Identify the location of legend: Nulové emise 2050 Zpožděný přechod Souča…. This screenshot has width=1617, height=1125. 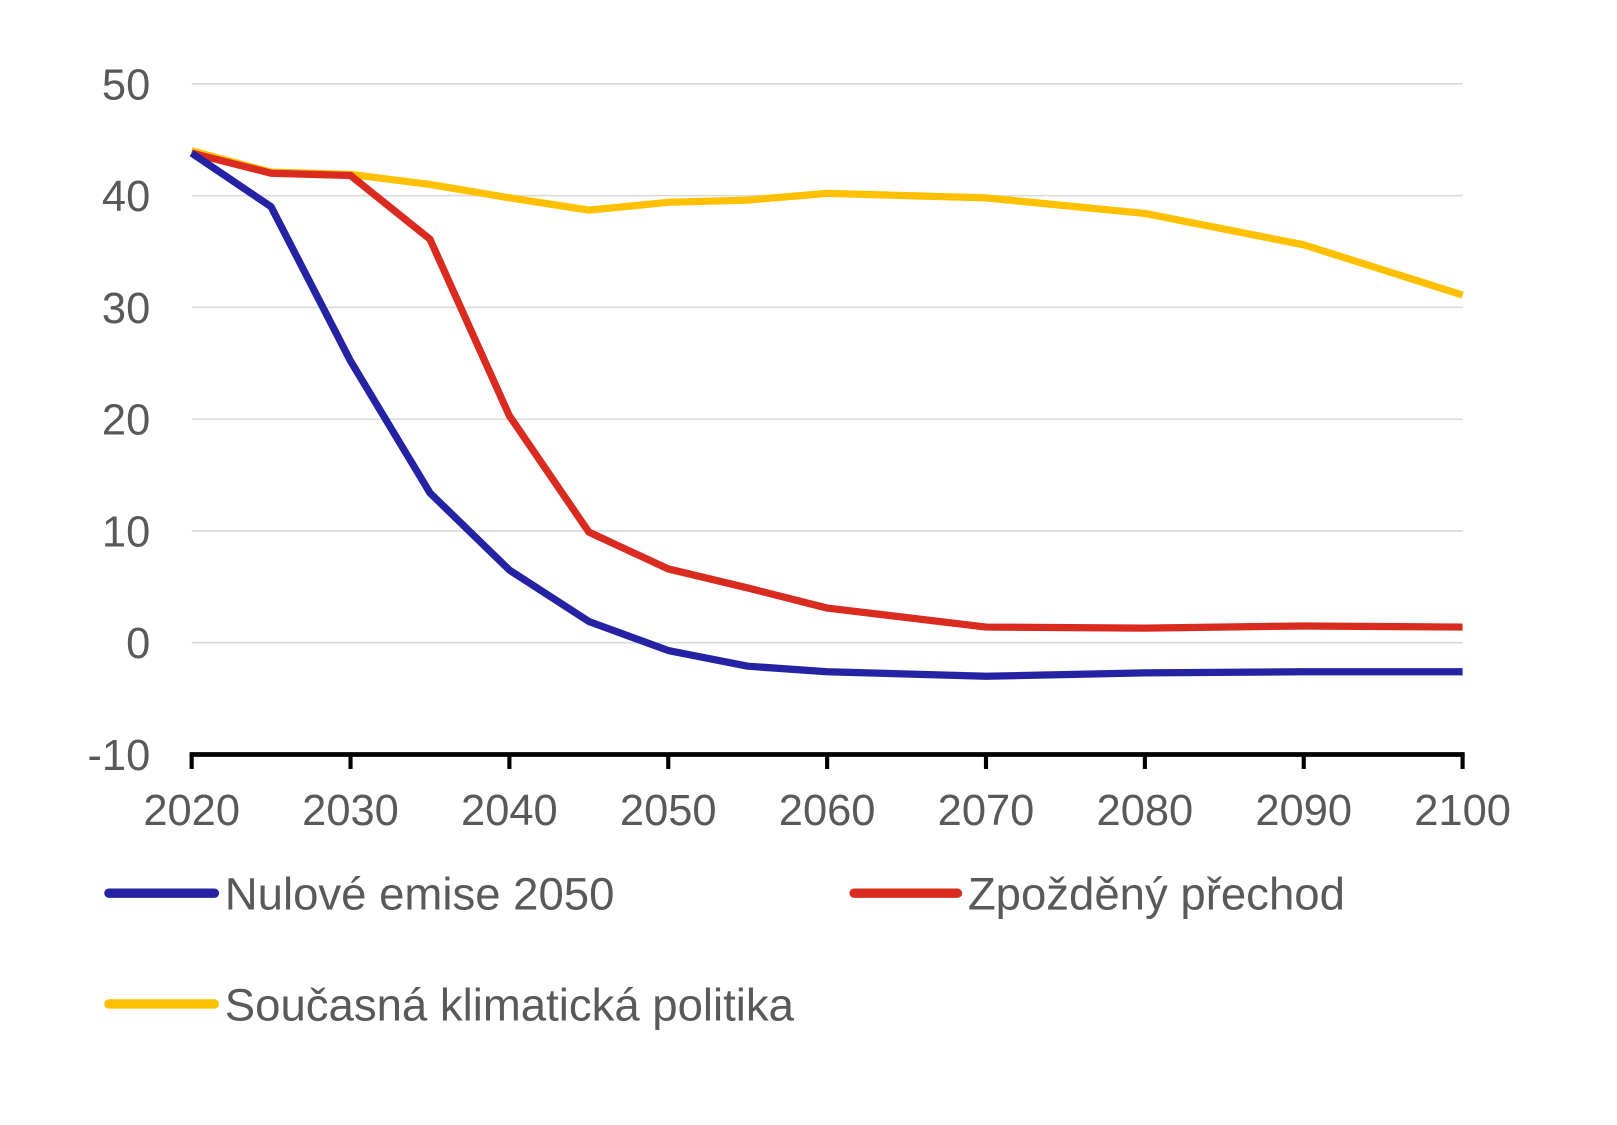
(724, 949).